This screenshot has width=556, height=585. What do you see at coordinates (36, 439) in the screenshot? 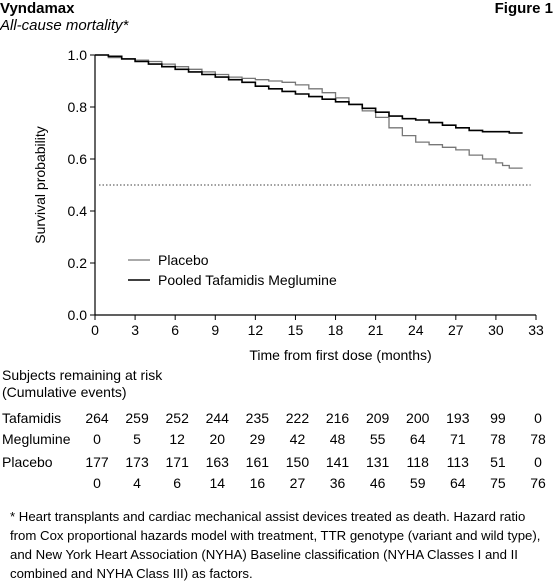
I see `risk-row-label: Meglumine` at bounding box center [36, 439].